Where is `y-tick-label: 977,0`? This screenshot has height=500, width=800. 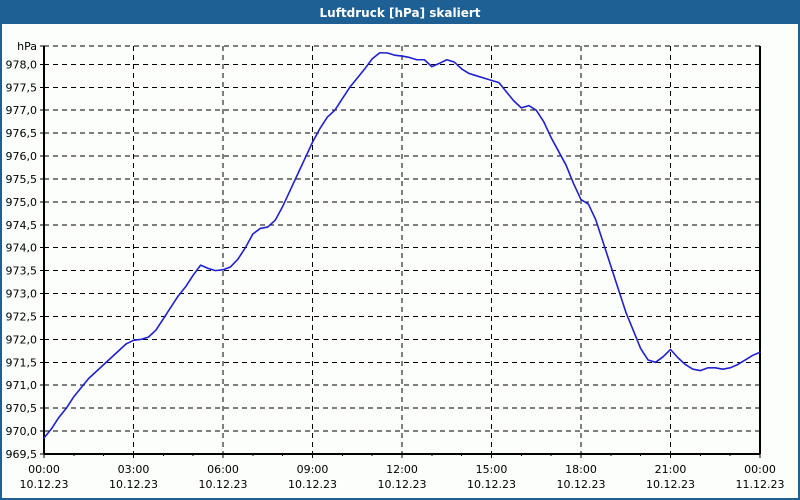
y-tick-label: 977,0 is located at coordinates (22, 110).